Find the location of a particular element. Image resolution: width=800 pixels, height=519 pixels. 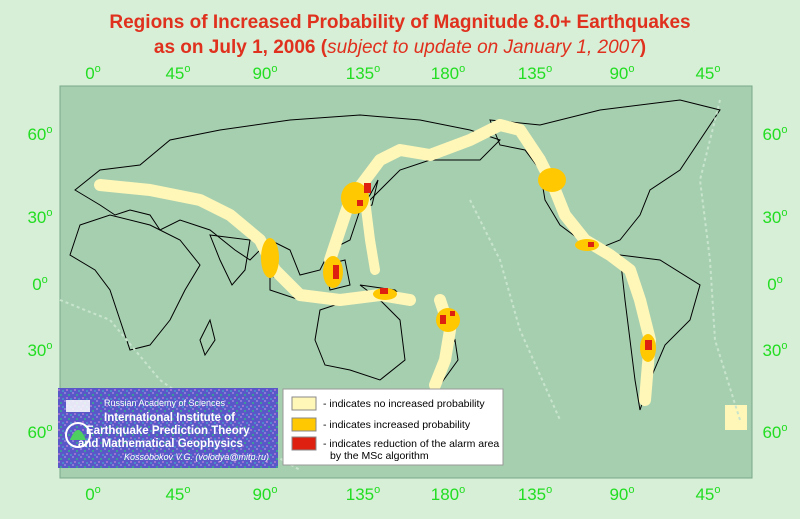

institute-name: Earthquake Prediction Theory is located at coordinates (168, 431).